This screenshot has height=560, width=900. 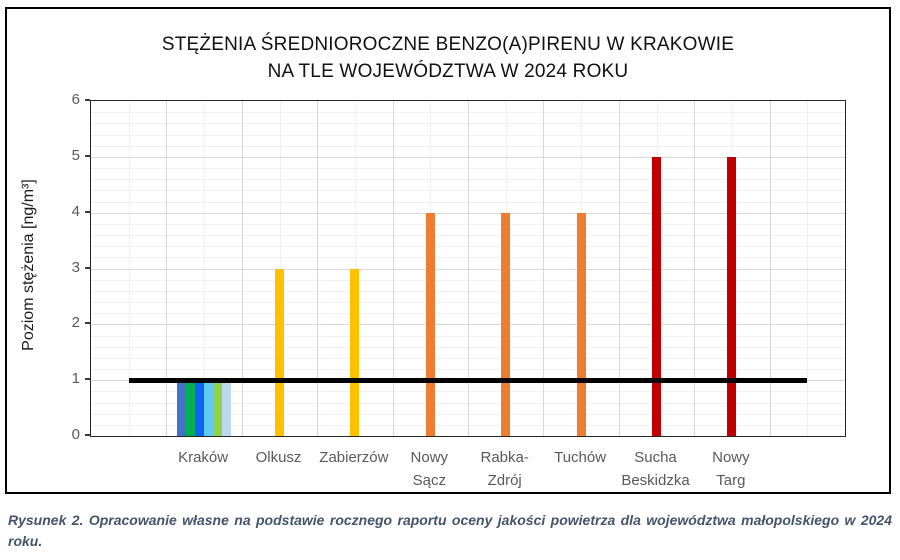 What do you see at coordinates (732, 296) in the screenshot?
I see `bar-Nowy Targ` at bounding box center [732, 296].